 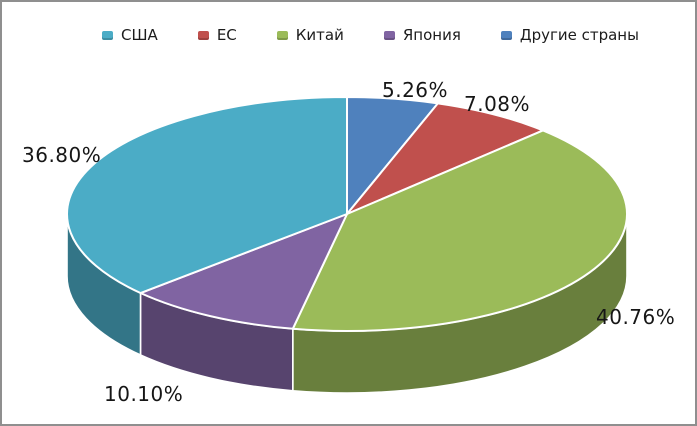 I want to click on slice-label-eu: 7.08%, so click(x=497, y=104).